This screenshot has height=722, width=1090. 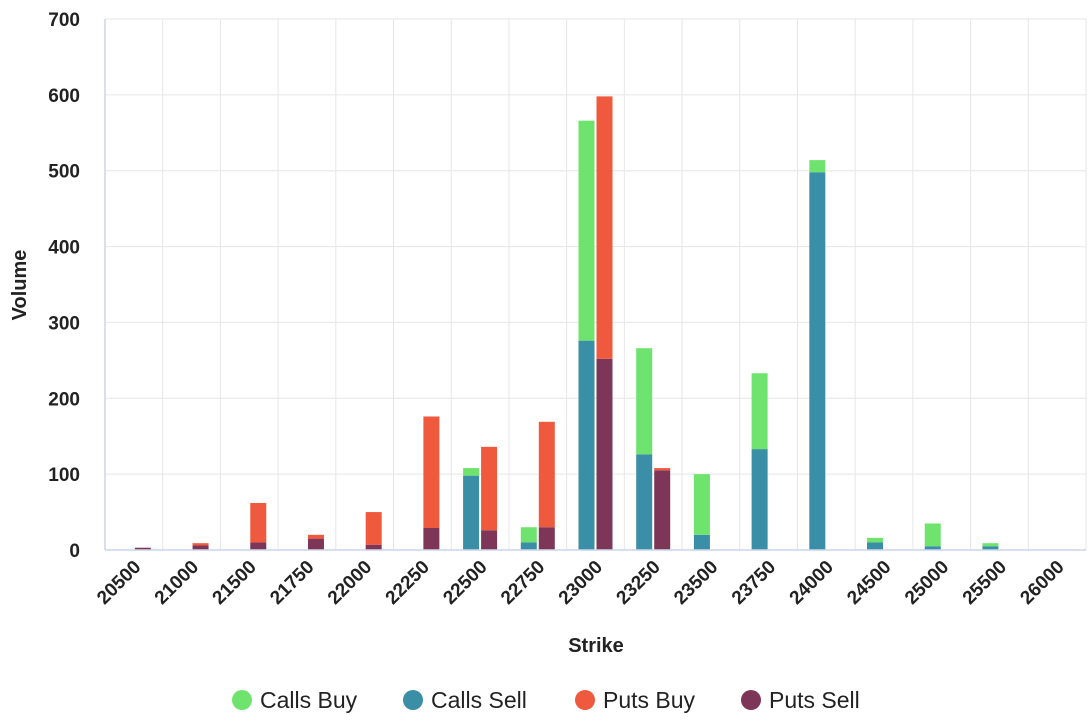 I want to click on x-axis-title: Strike, so click(x=596, y=646).